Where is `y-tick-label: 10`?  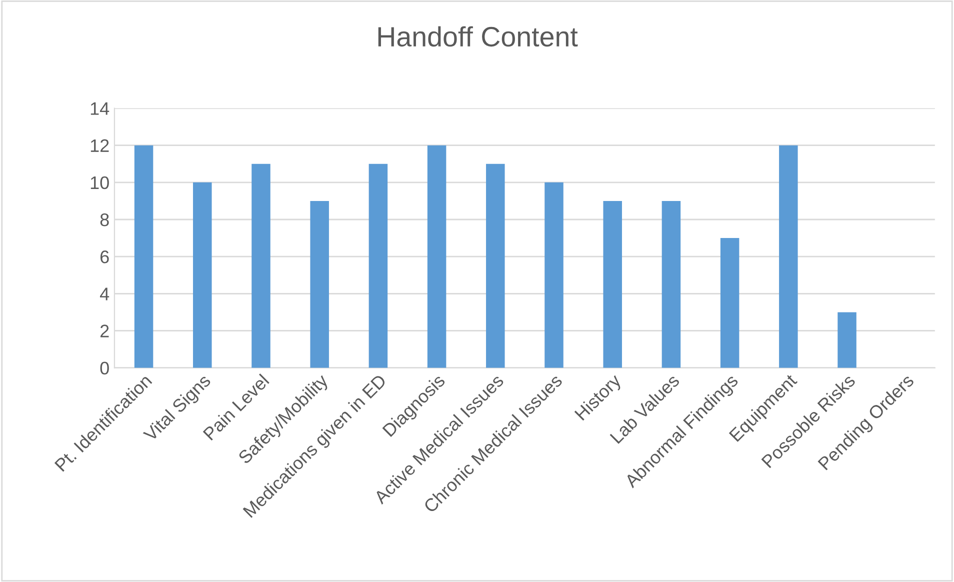 y-tick-label: 10 is located at coordinates (99, 183).